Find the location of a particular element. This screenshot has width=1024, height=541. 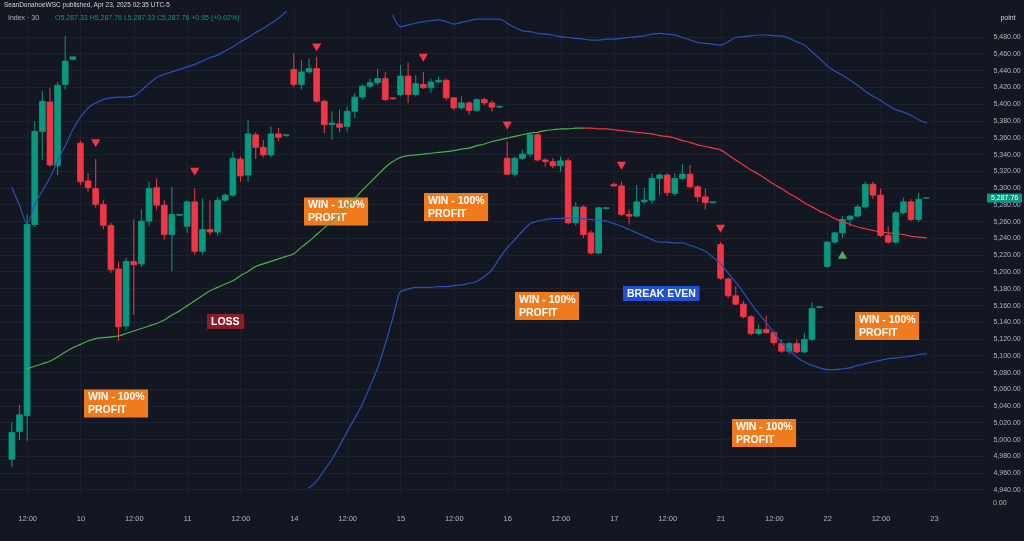

annotation: BREAK EVEN is located at coordinates (661, 292).